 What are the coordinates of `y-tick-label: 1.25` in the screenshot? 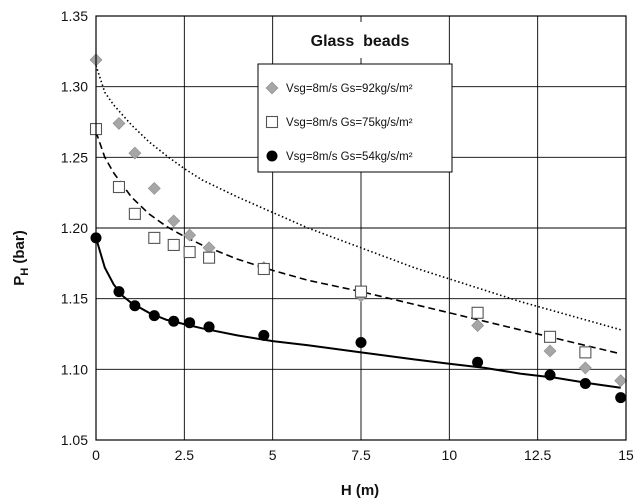 It's located at (74, 157).